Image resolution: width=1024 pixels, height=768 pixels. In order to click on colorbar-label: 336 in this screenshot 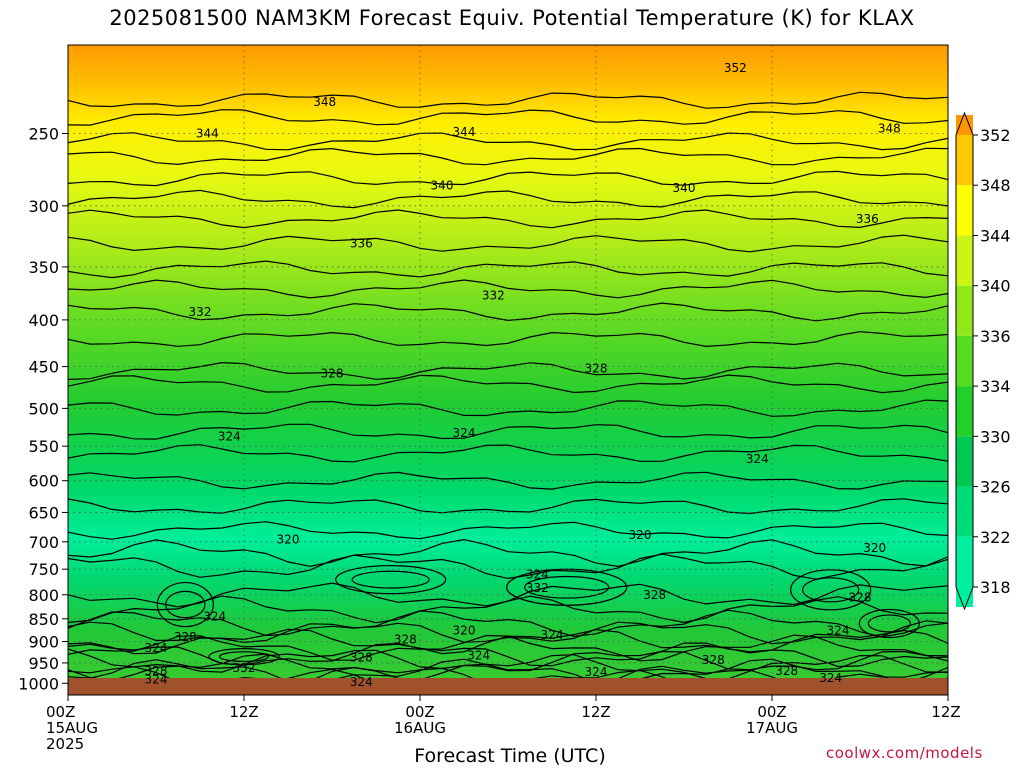, I will do `click(995, 336)`.